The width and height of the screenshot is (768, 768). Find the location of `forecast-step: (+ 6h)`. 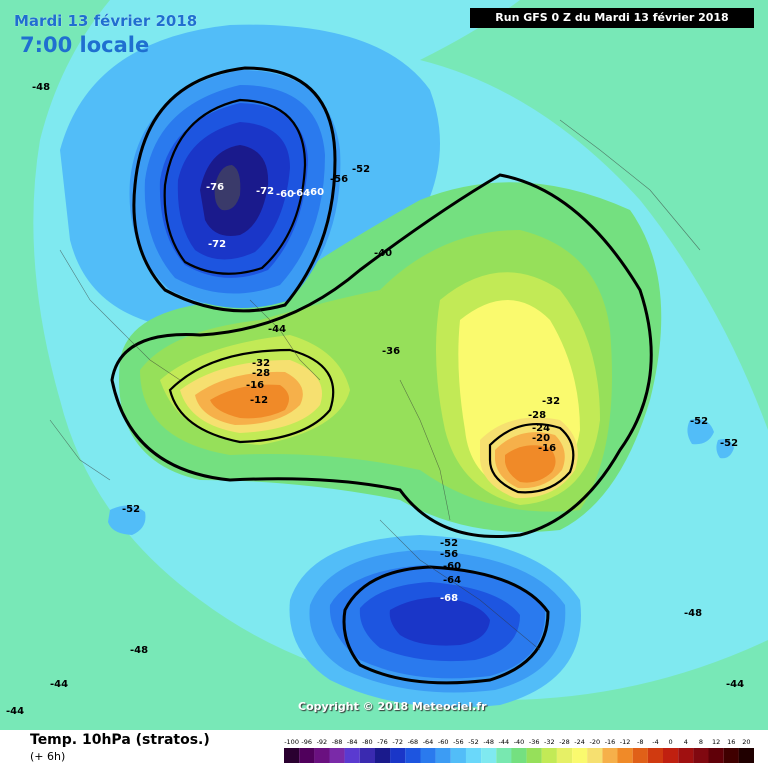

forecast-step: (+ 6h) is located at coordinates (48, 756).